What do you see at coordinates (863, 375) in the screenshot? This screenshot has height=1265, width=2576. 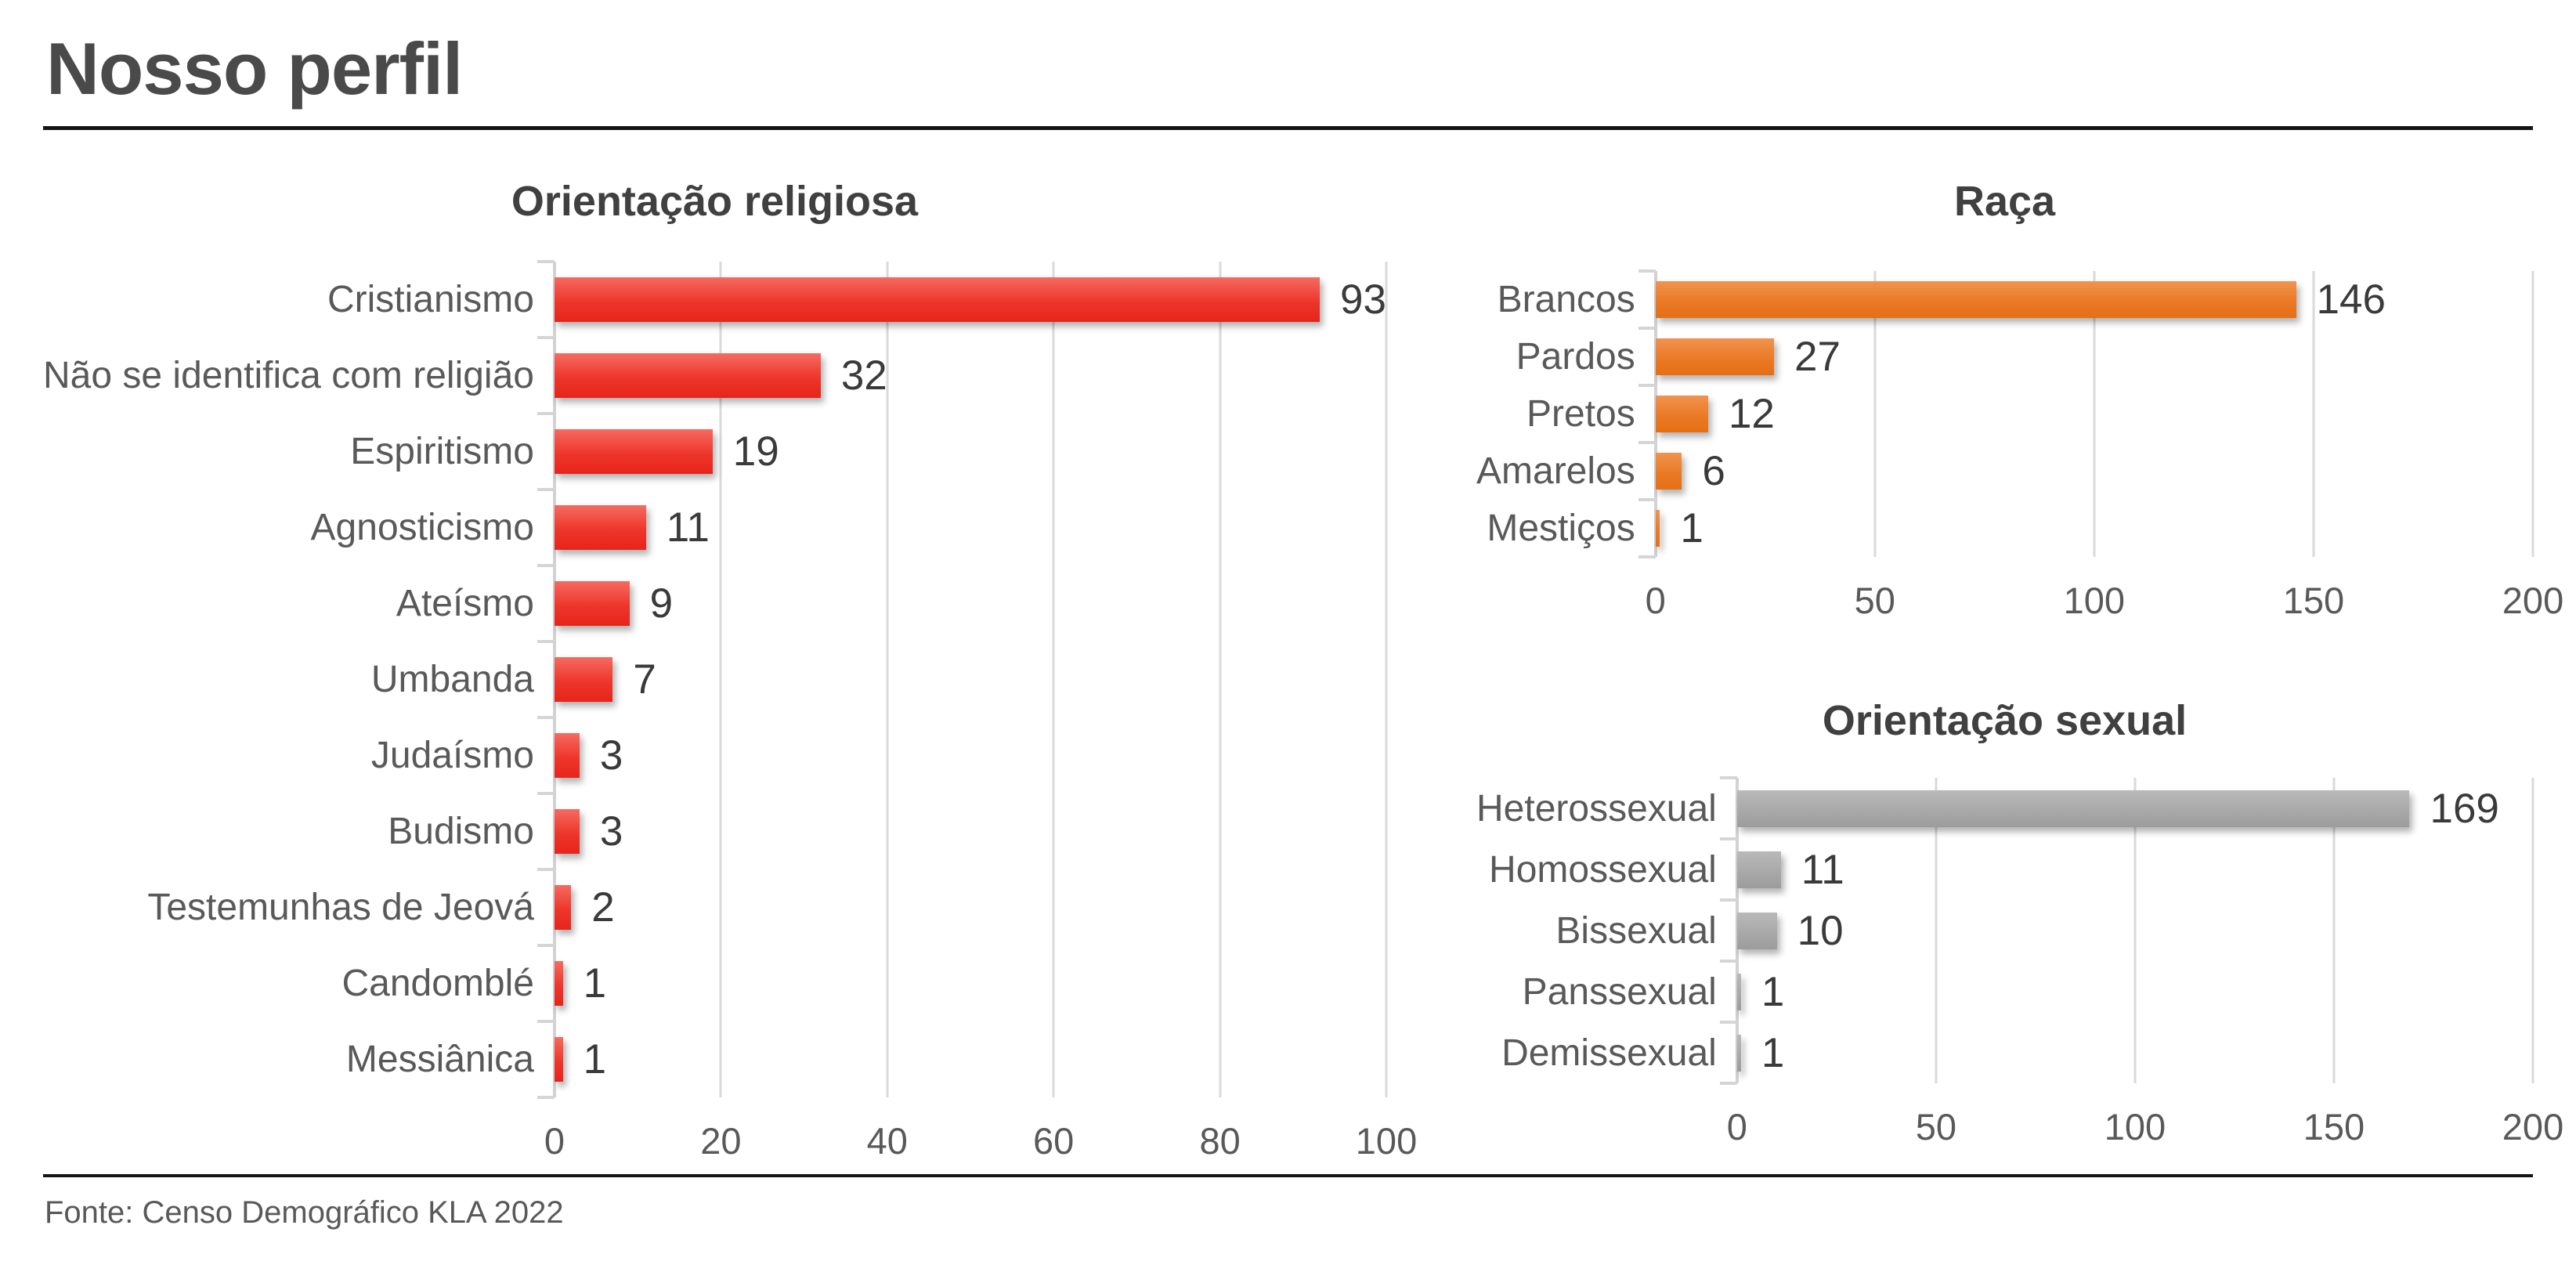 I see `value-label: 32` at bounding box center [863, 375].